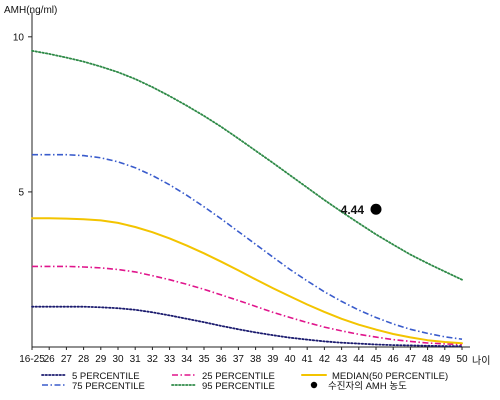 Image resolution: width=500 pixels, height=400 pixels. Describe the element at coordinates (118, 359) in the screenshot. I see `x-tick-label: 30` at that location.